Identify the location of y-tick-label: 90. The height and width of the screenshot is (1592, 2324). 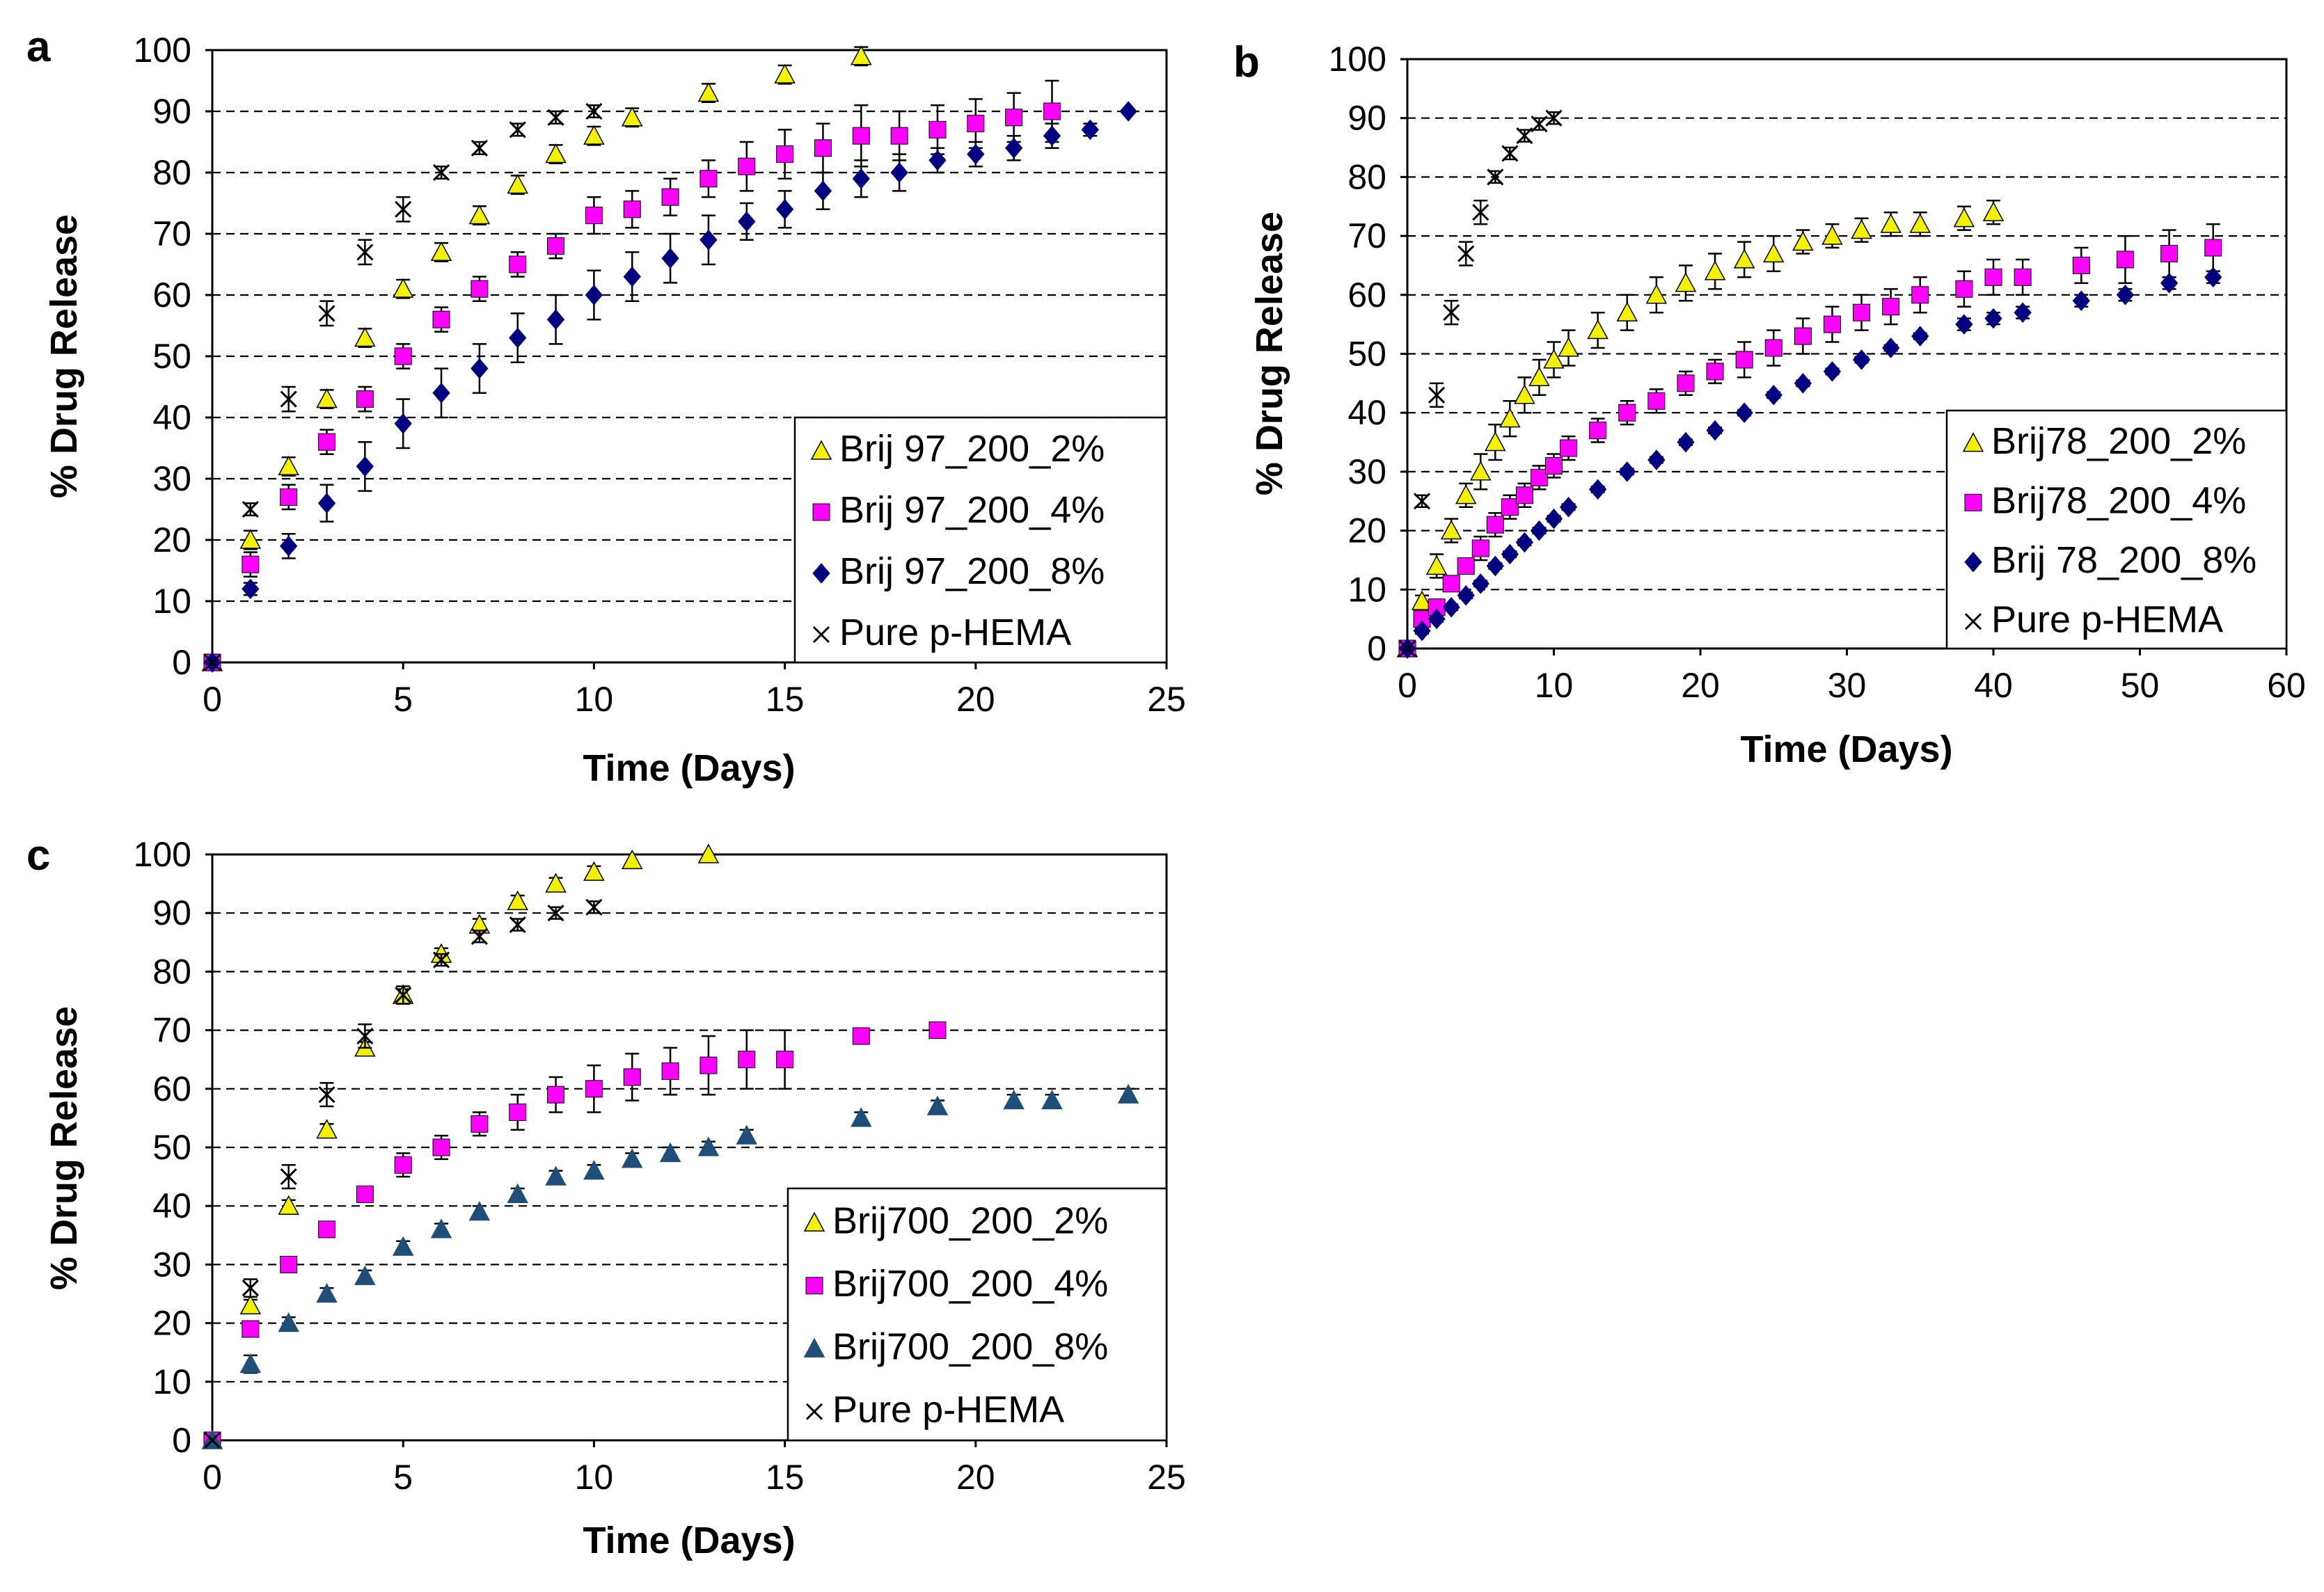
(1367, 118).